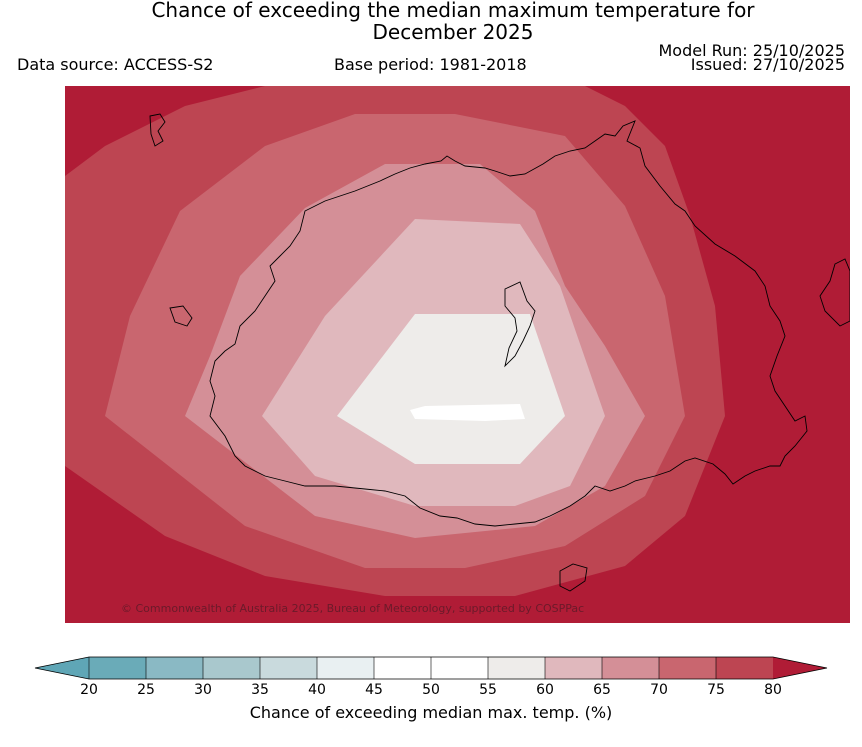 This screenshot has width=862, height=747. Describe the element at coordinates (545, 690) in the screenshot. I see `colorbar-tick-label: 60` at that location.